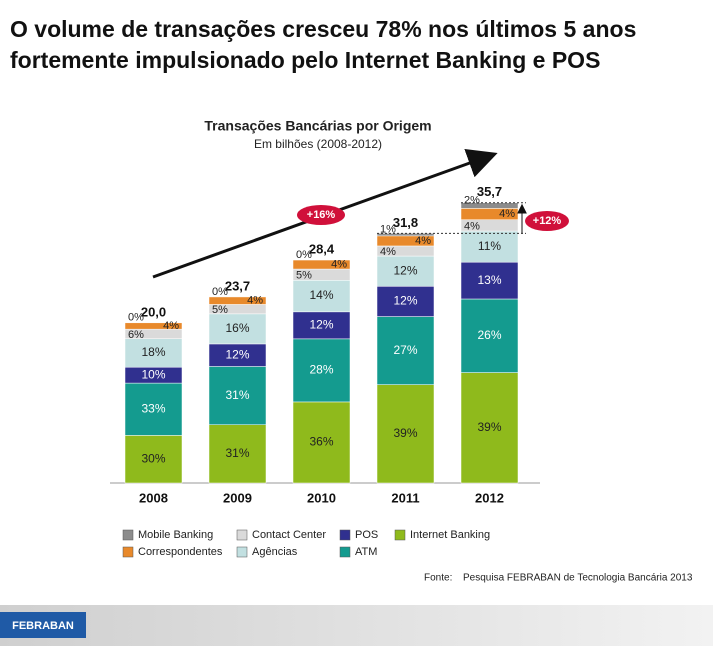 Image resolution: width=713 pixels, height=646 pixels. What do you see at coordinates (275, 552) in the screenshot?
I see `legend-label: Agências` at bounding box center [275, 552].